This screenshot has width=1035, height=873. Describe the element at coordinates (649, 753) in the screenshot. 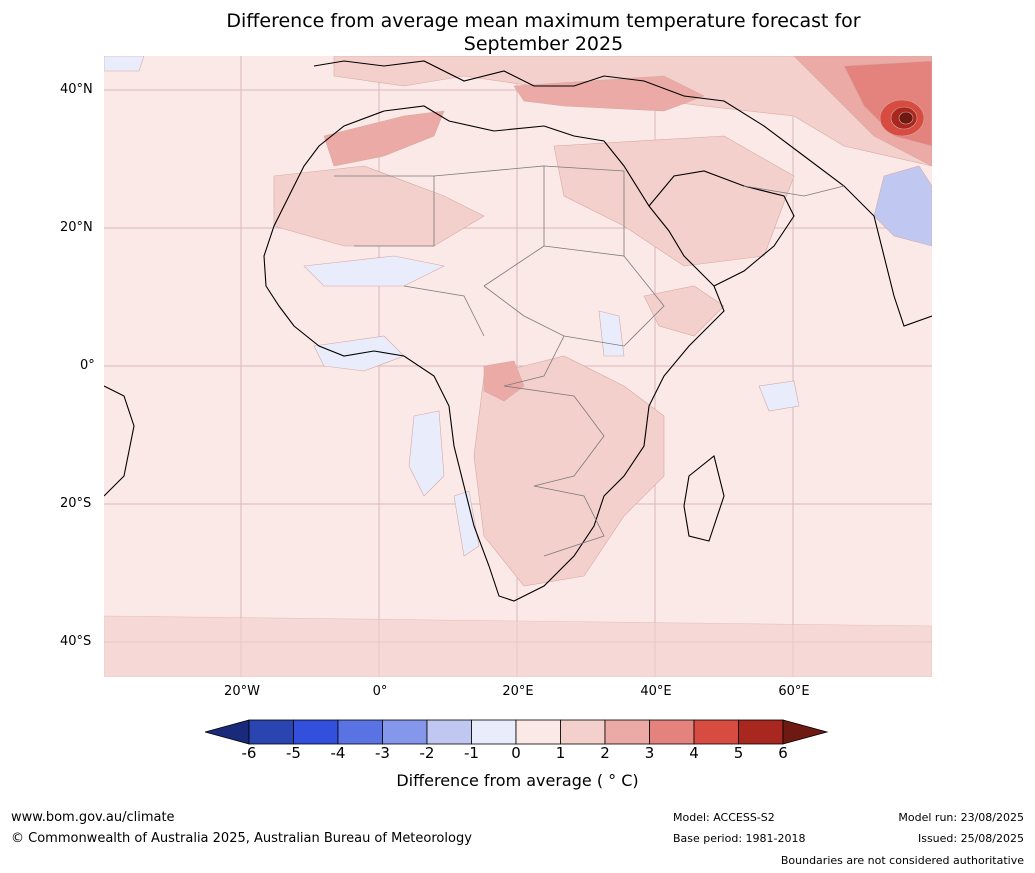

I see `colorbar-tick-label: 3` at that location.